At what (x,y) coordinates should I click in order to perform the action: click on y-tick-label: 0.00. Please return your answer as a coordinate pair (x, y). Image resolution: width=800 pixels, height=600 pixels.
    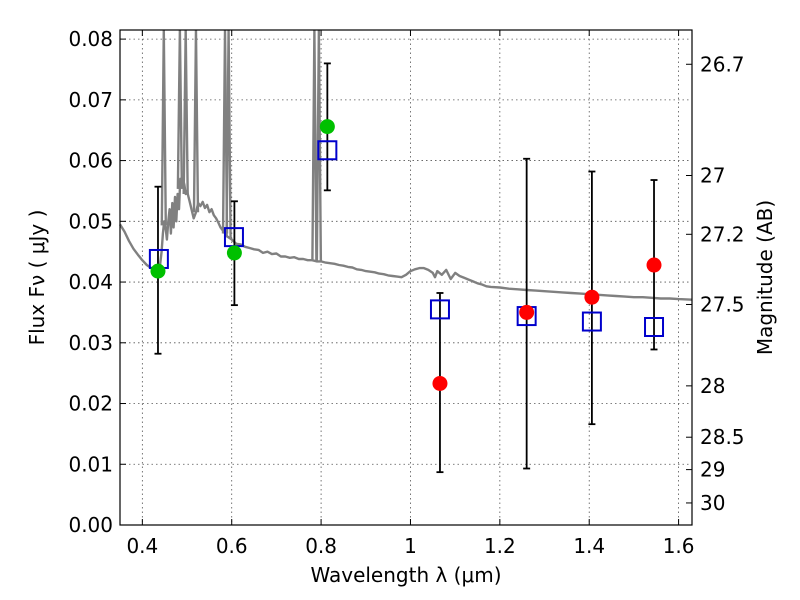
    Looking at the image, I should click on (90, 525).